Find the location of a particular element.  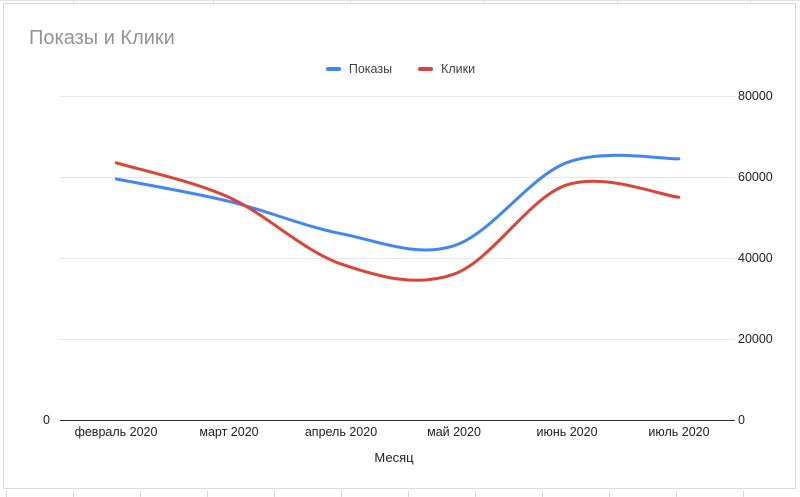

x-axis-tick-april: апрель 2020 is located at coordinates (341, 432).